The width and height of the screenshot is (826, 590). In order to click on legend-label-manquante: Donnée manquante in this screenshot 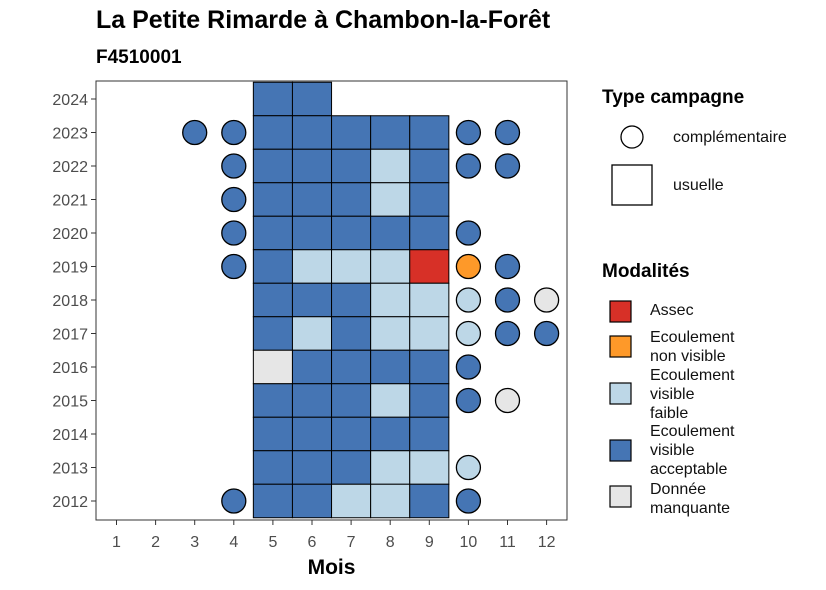, I will do `click(690, 499)`.